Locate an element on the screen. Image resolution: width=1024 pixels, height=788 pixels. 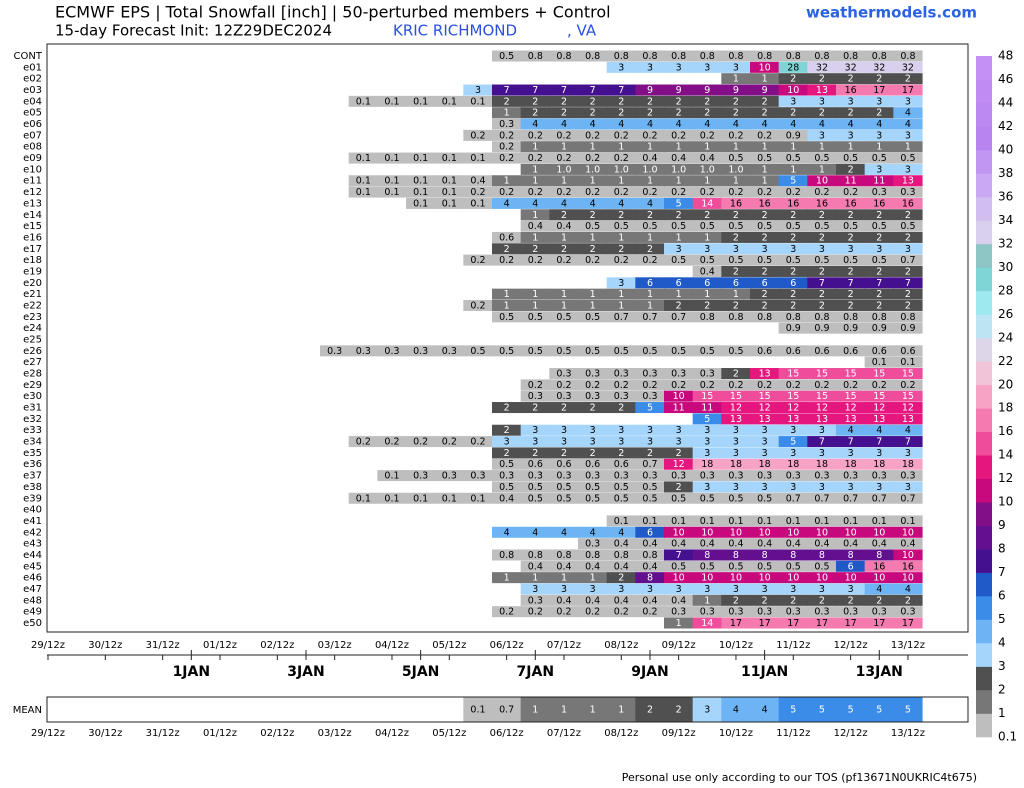
x-tick-label: 30/12z is located at coordinates (105, 645).